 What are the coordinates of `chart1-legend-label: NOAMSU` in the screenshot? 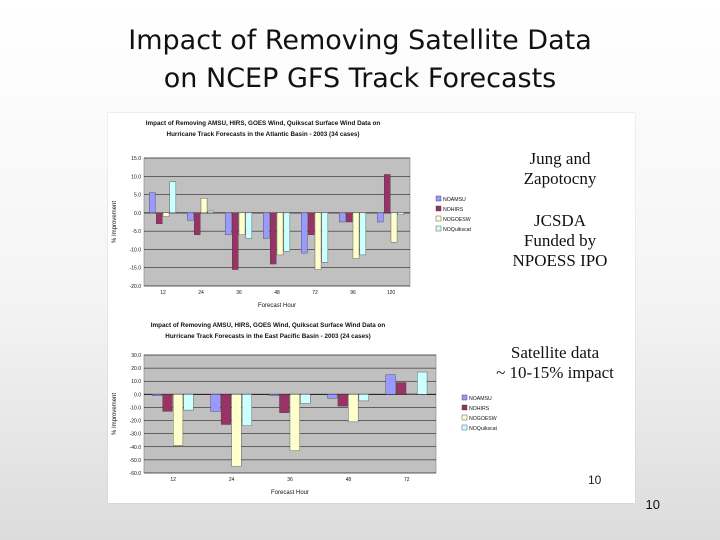 It's located at (454, 200).